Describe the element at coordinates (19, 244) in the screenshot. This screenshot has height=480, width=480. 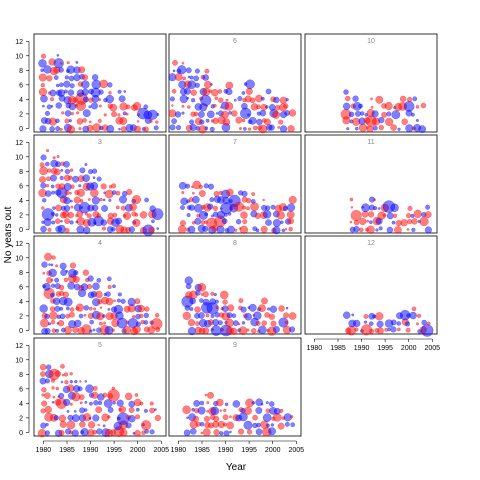
I see `y-tick-label: 12` at that location.